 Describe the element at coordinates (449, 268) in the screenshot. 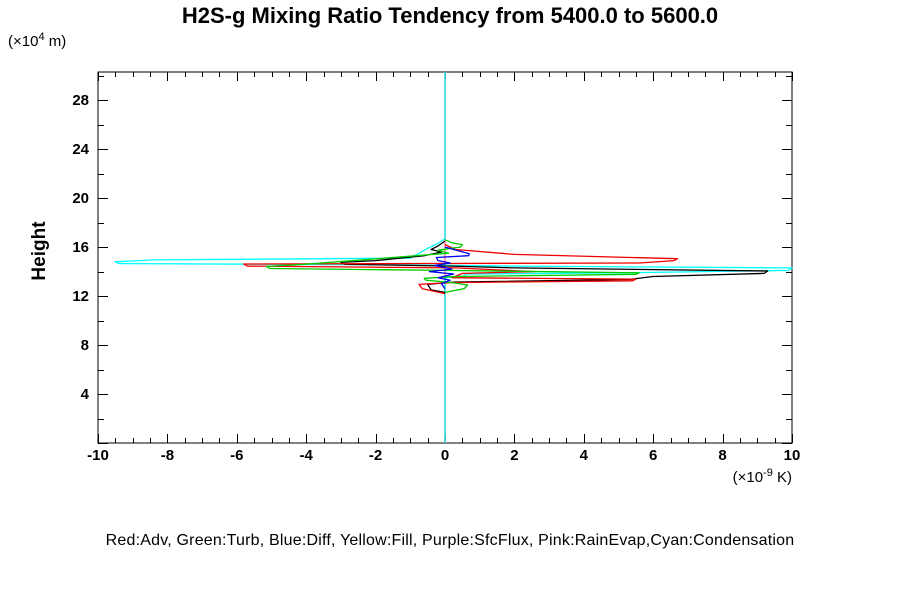

I see `series-diff` at that location.